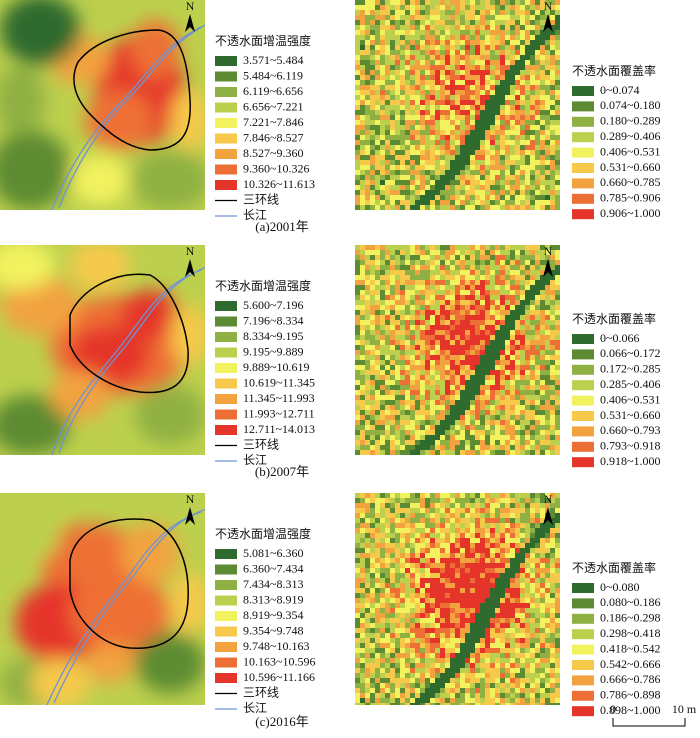  Describe the element at coordinates (273, 75) in the screenshot. I see `legend-label: 5.484~6.119` at that location.